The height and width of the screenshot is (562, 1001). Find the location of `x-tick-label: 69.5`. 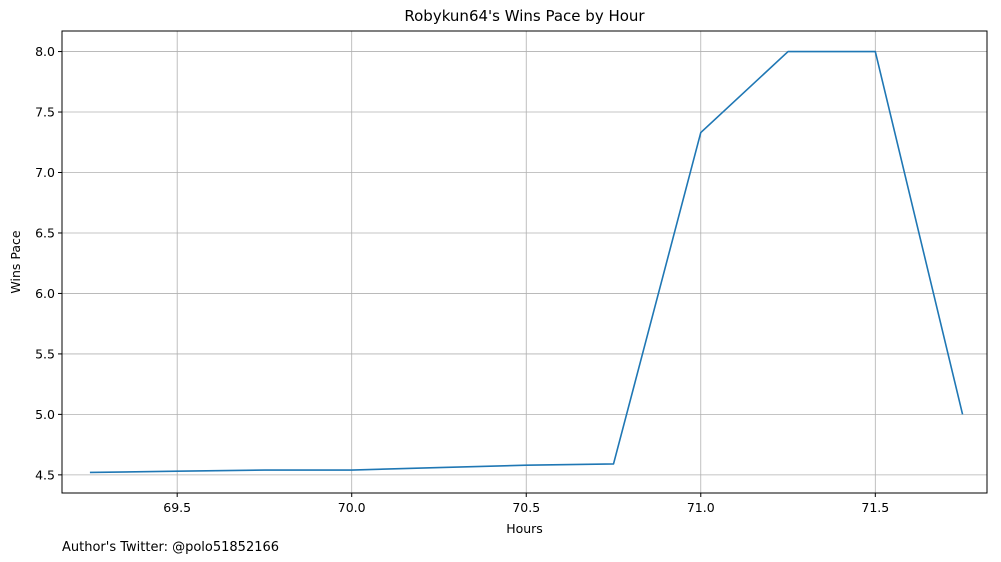

x-tick-label: 69.5 is located at coordinates (177, 507).